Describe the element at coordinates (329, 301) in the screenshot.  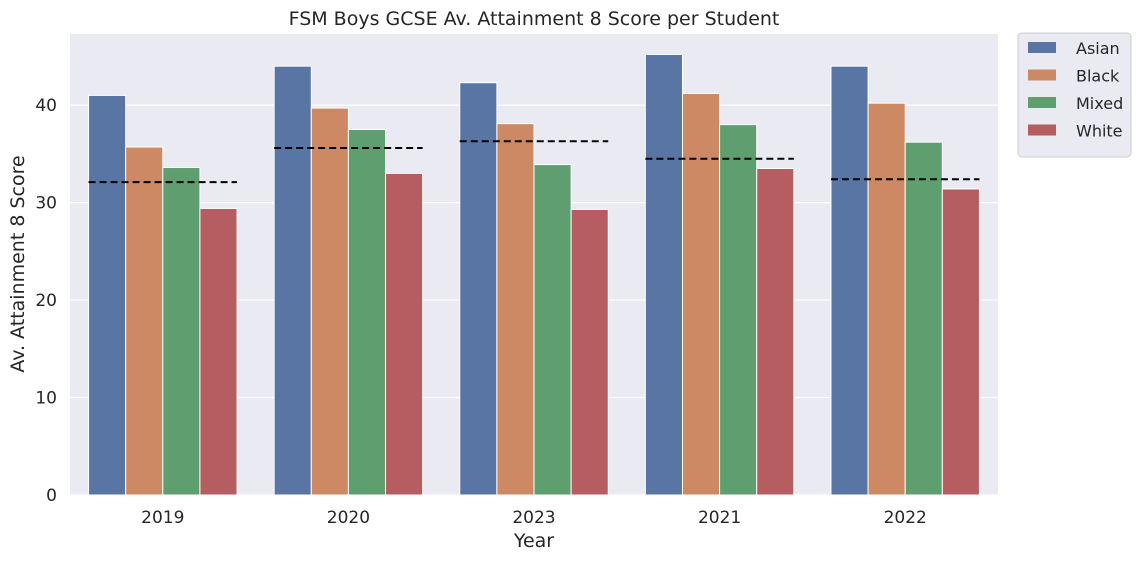
I see `bar-black-2020` at that location.